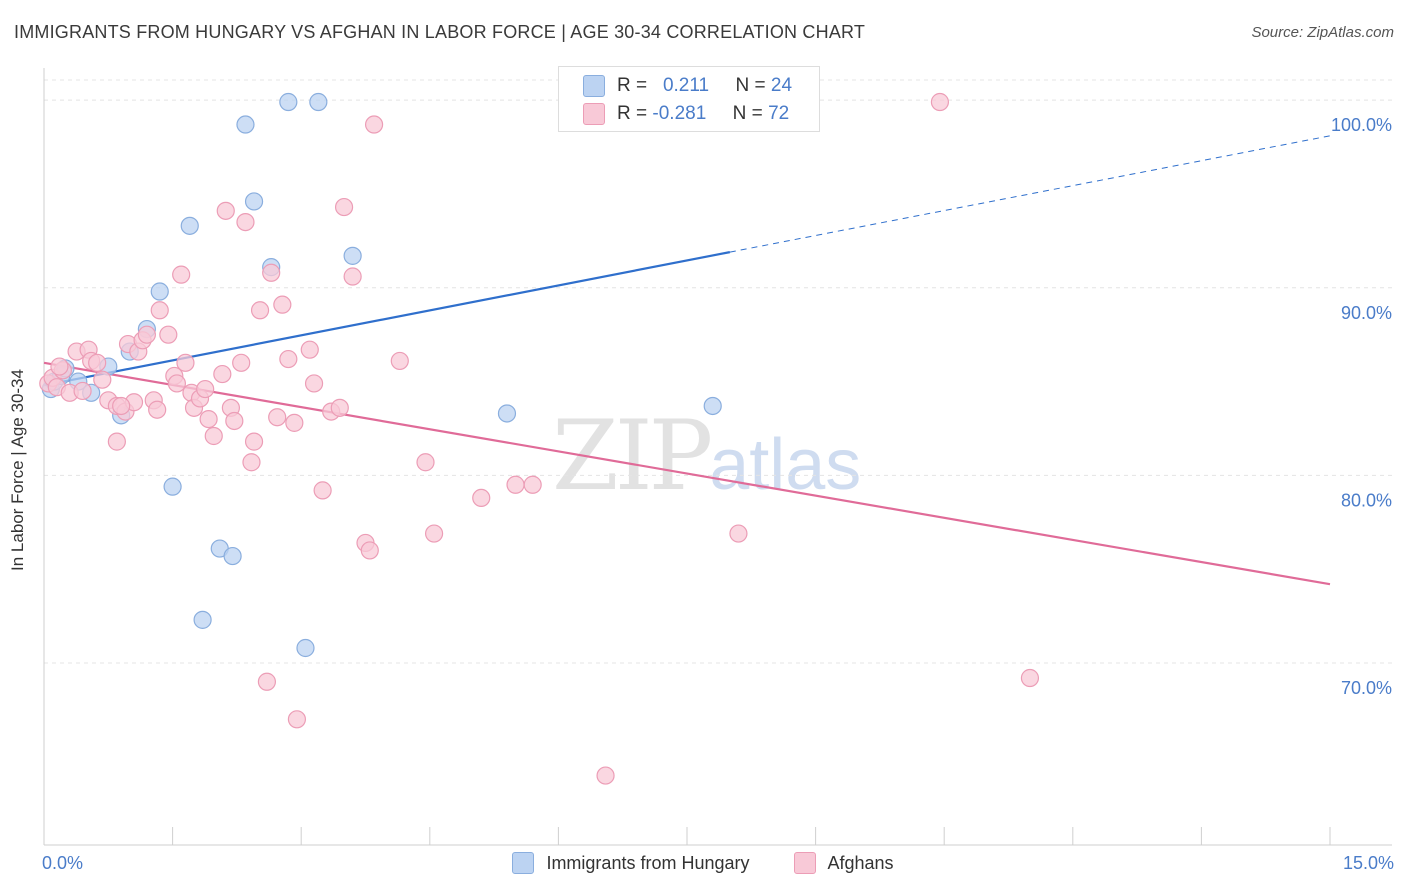 The width and height of the screenshot is (1406, 892). Describe the element at coordinates (1366, 500) in the screenshot. I see `y-tick-label: 80.0%` at that location.